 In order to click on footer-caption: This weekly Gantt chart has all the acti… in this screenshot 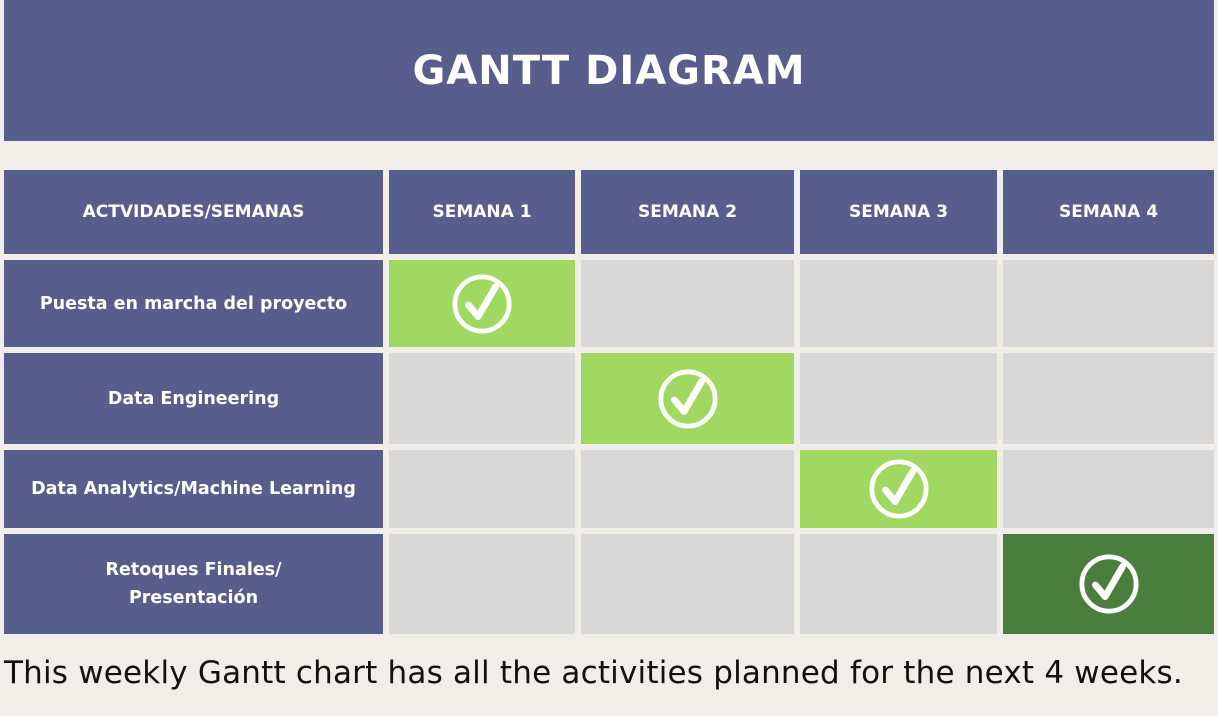, I will do `click(593, 673)`.